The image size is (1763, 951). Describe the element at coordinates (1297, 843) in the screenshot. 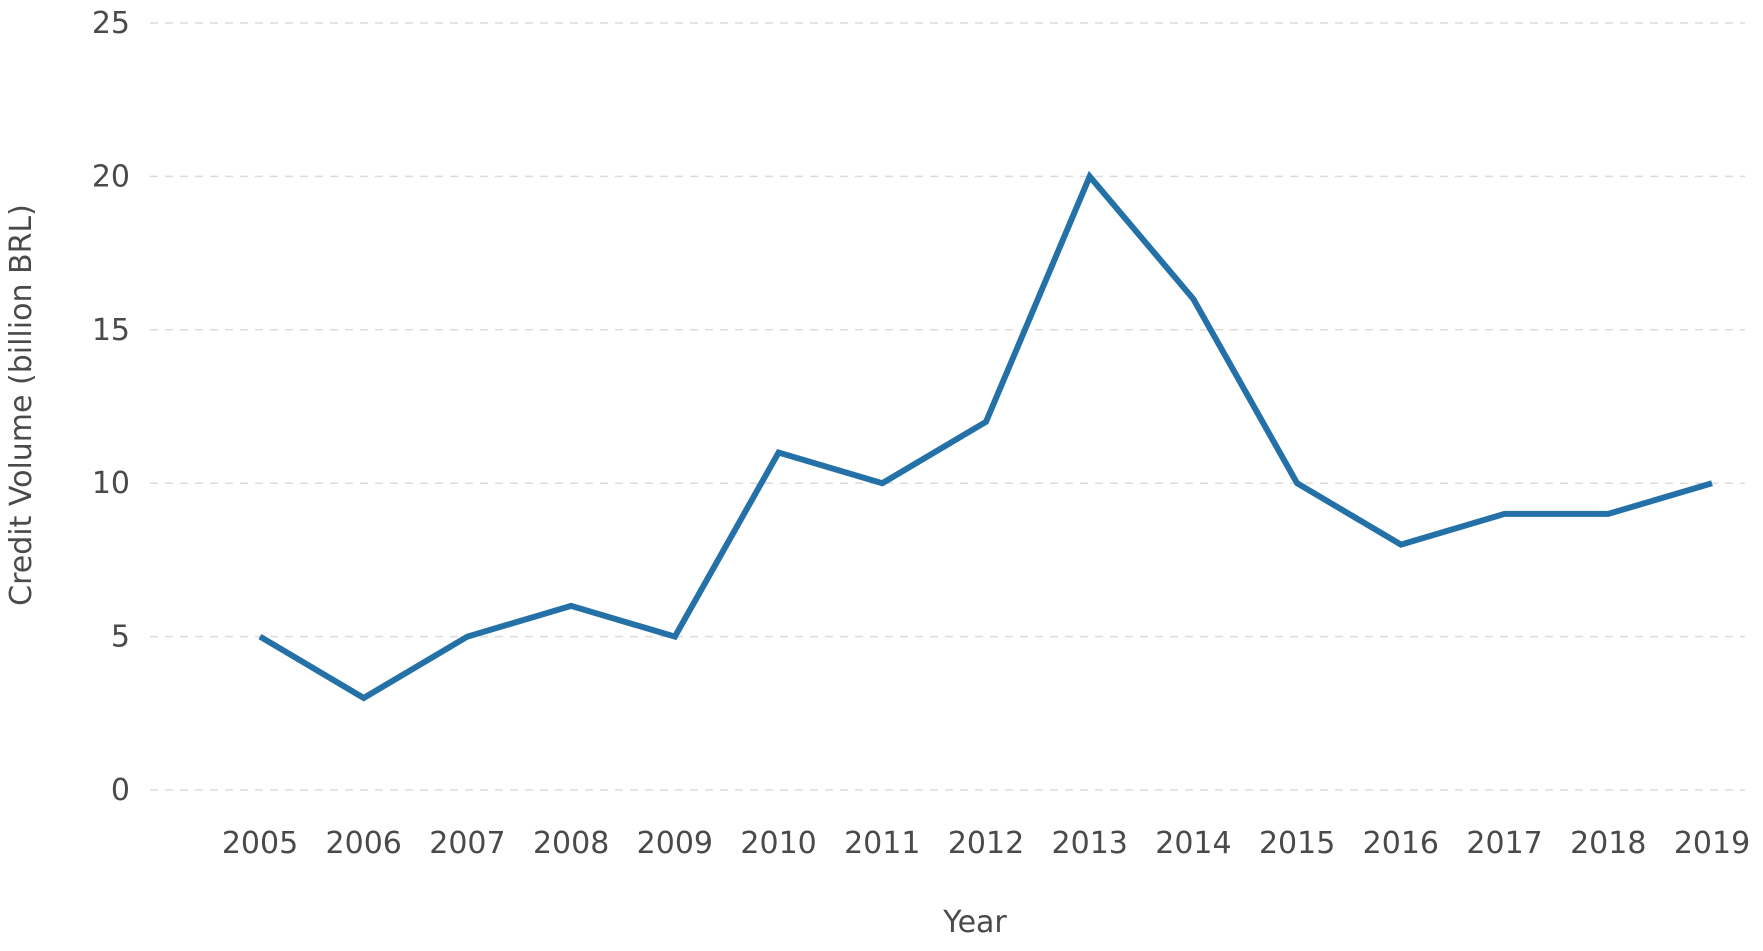

I see `x-tick-label: 2015` at that location.